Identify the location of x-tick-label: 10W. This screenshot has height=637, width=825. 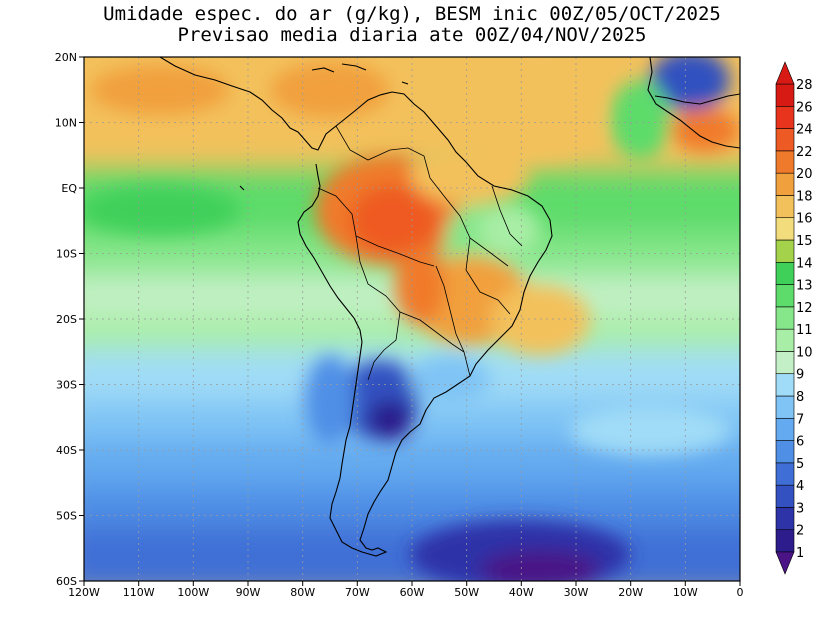
(685, 592).